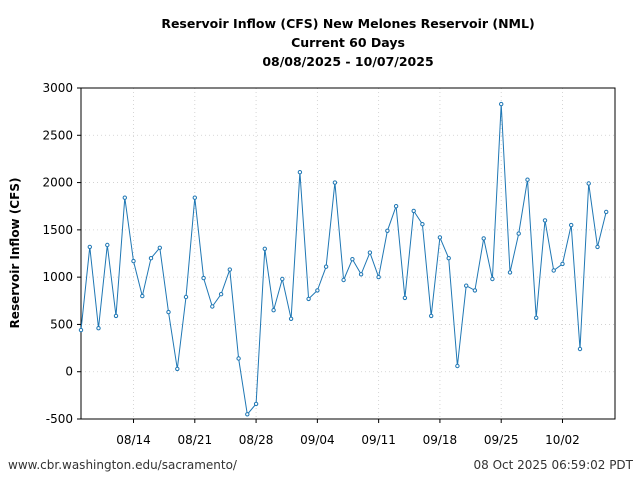  Describe the element at coordinates (57, 183) in the screenshot. I see `y-tick-label: 2000` at that location.